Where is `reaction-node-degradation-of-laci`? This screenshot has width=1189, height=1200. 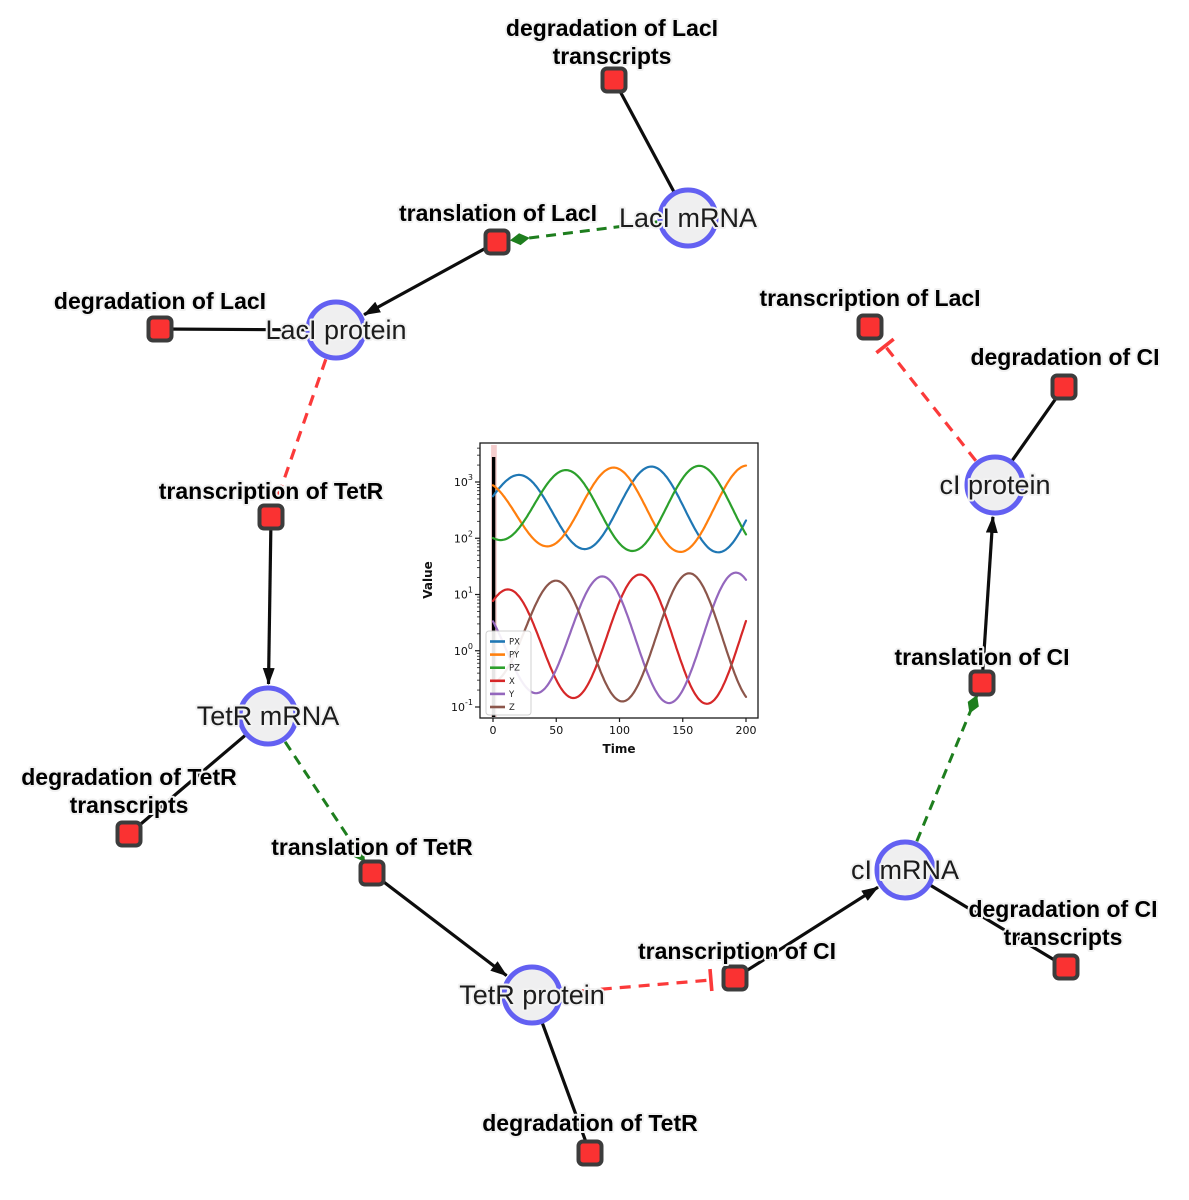
reaction-node-degradation-of-laci is located at coordinates (160, 329).